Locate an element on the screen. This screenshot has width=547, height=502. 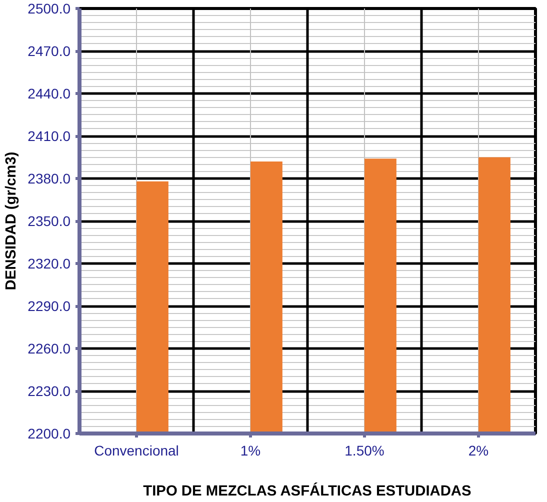
y-tick-label: 2500.0 is located at coordinates (49, 8).